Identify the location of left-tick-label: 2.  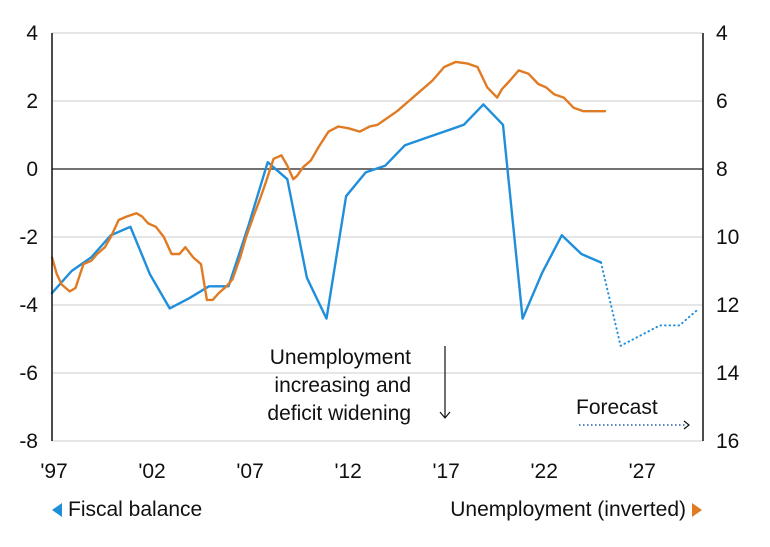
(32, 101).